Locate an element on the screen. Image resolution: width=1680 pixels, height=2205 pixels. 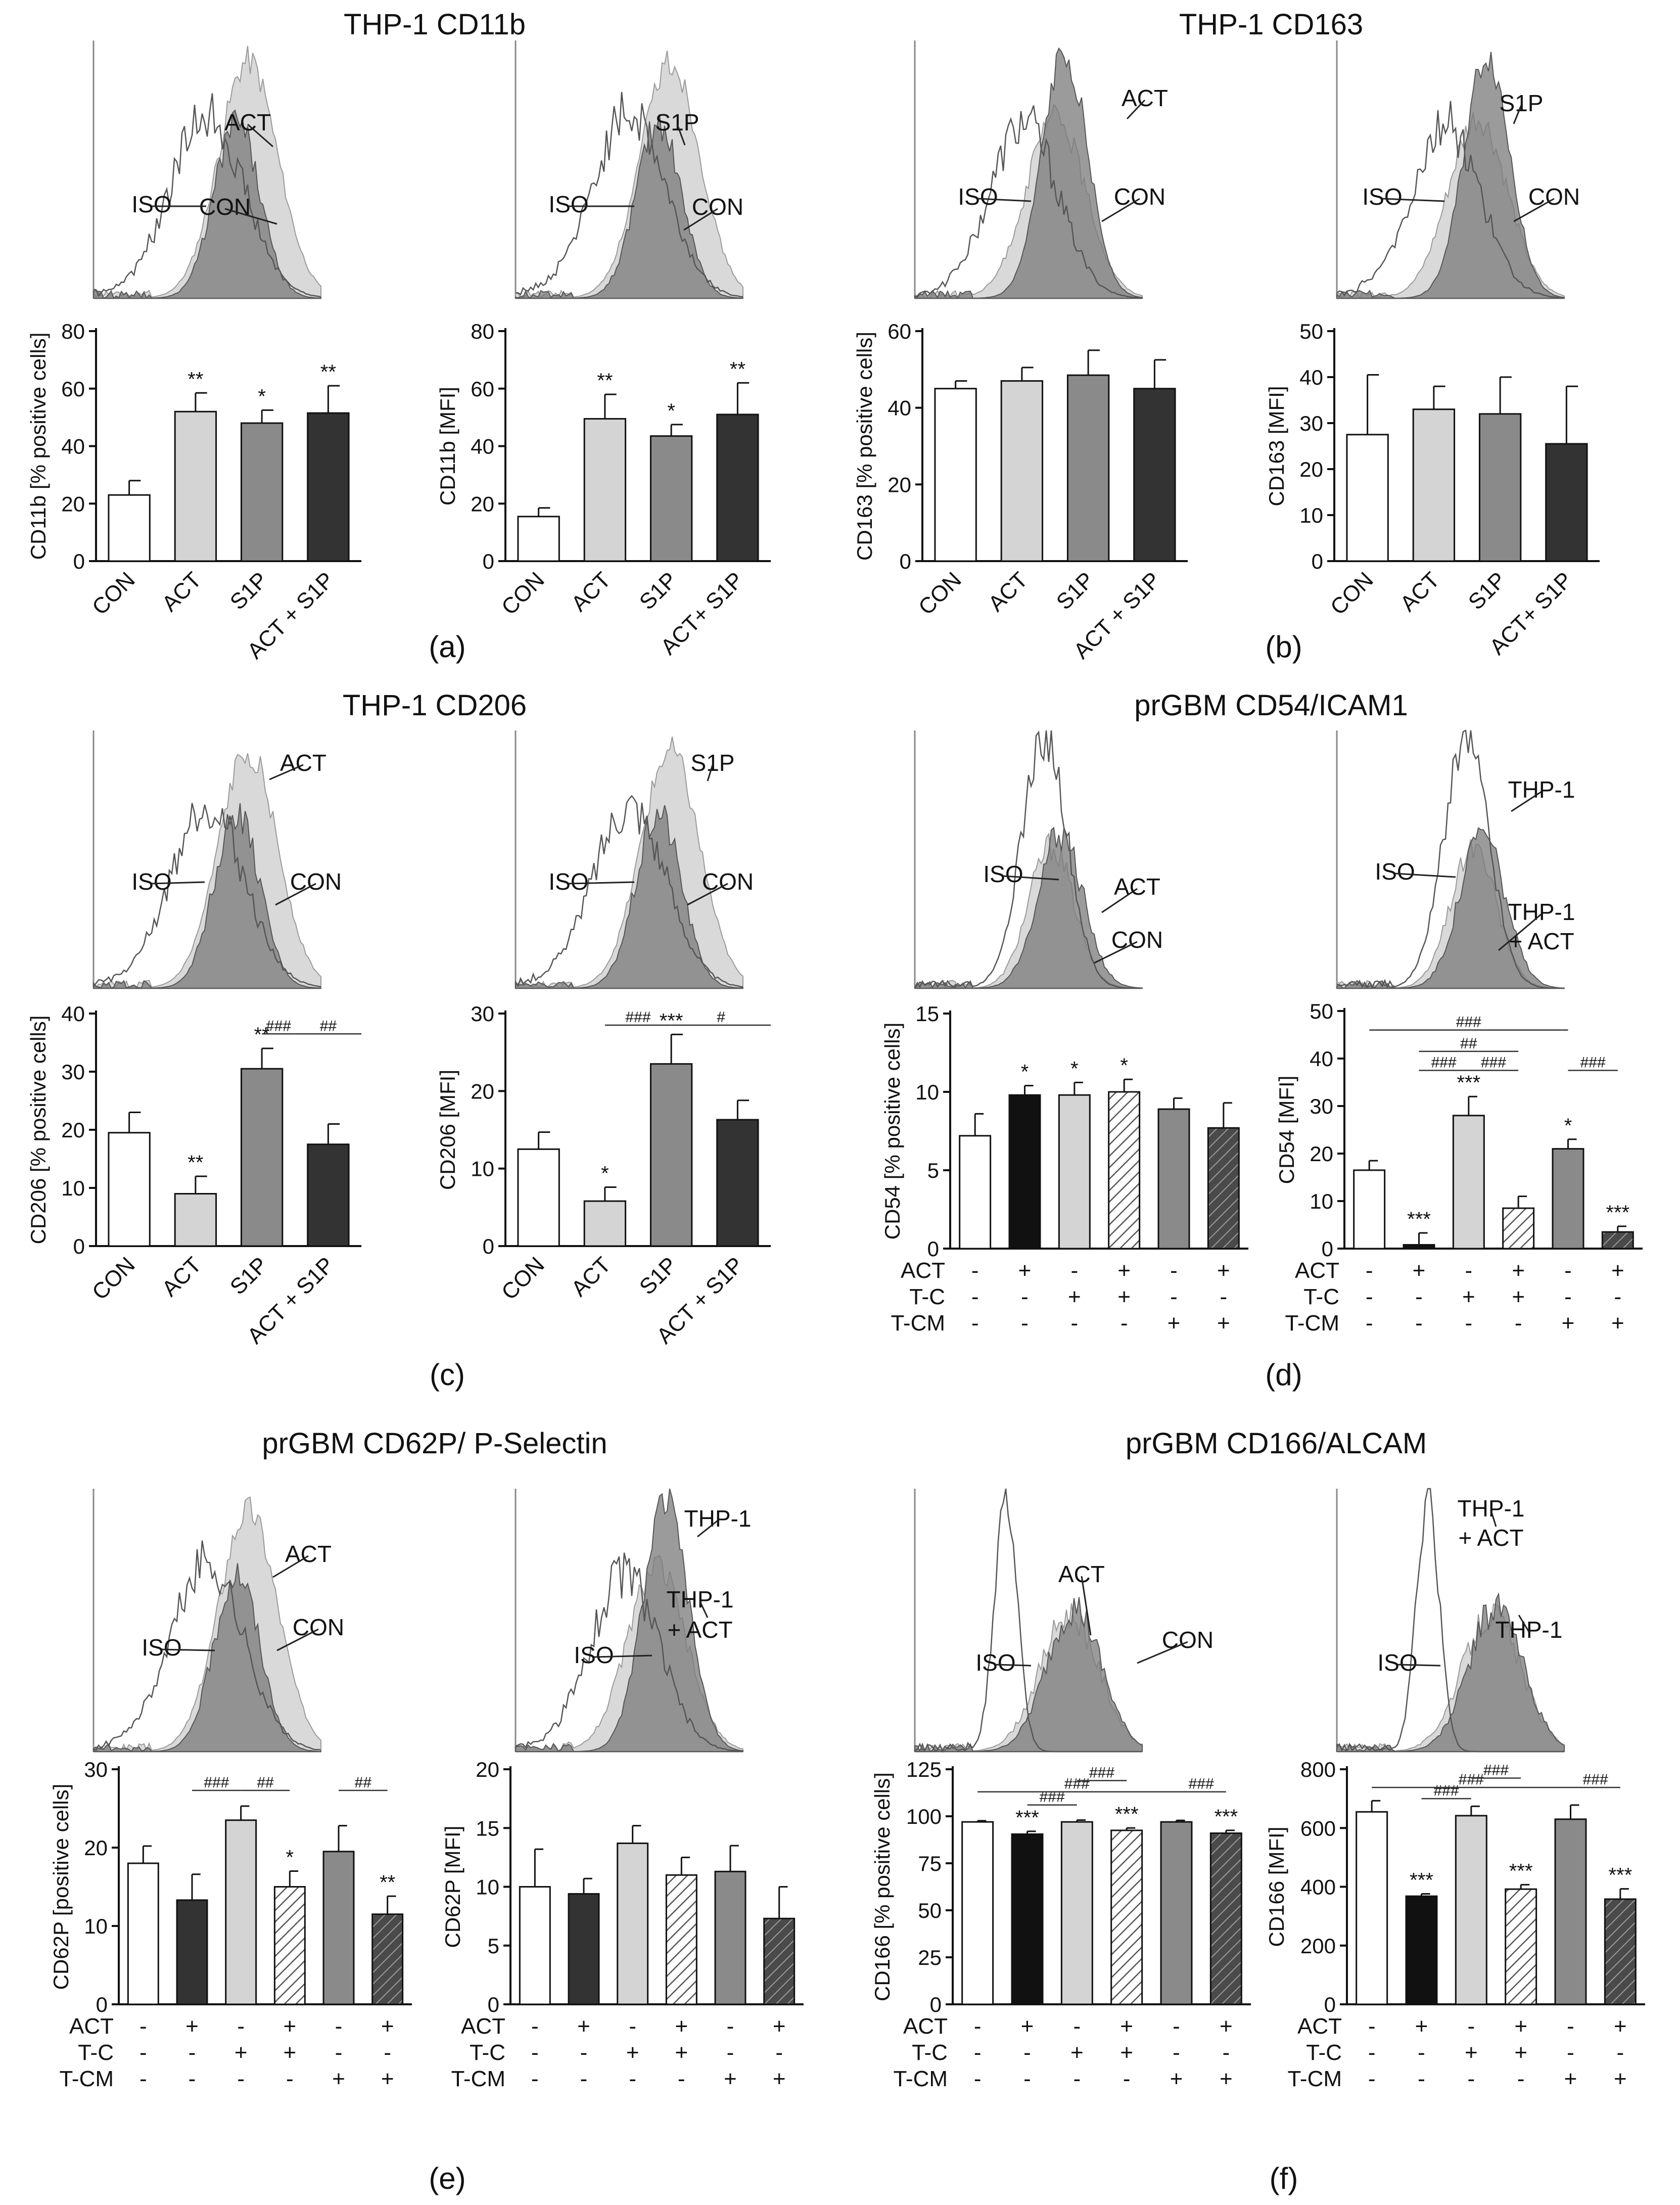
treatment-row-label: ACT is located at coordinates (1319, 2026).